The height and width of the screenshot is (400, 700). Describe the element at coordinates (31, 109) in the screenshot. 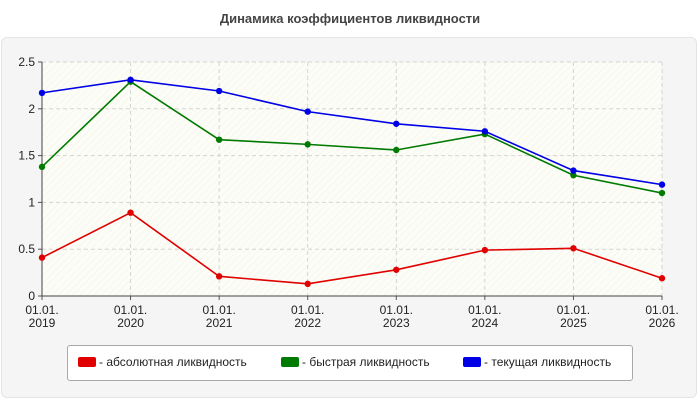

I see `y-tick-label: 2` at that location.